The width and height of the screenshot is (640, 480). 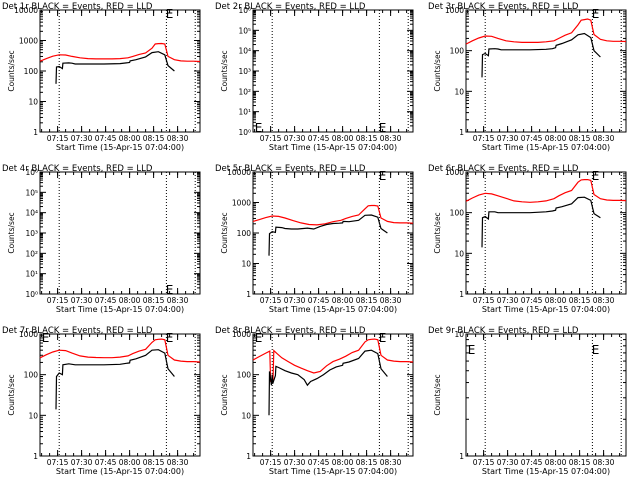 What do you see at coordinates (290, 7) in the screenshot?
I see `panel-title: Det 2r BLACK = Events, RED = LLD` at bounding box center [290, 7].